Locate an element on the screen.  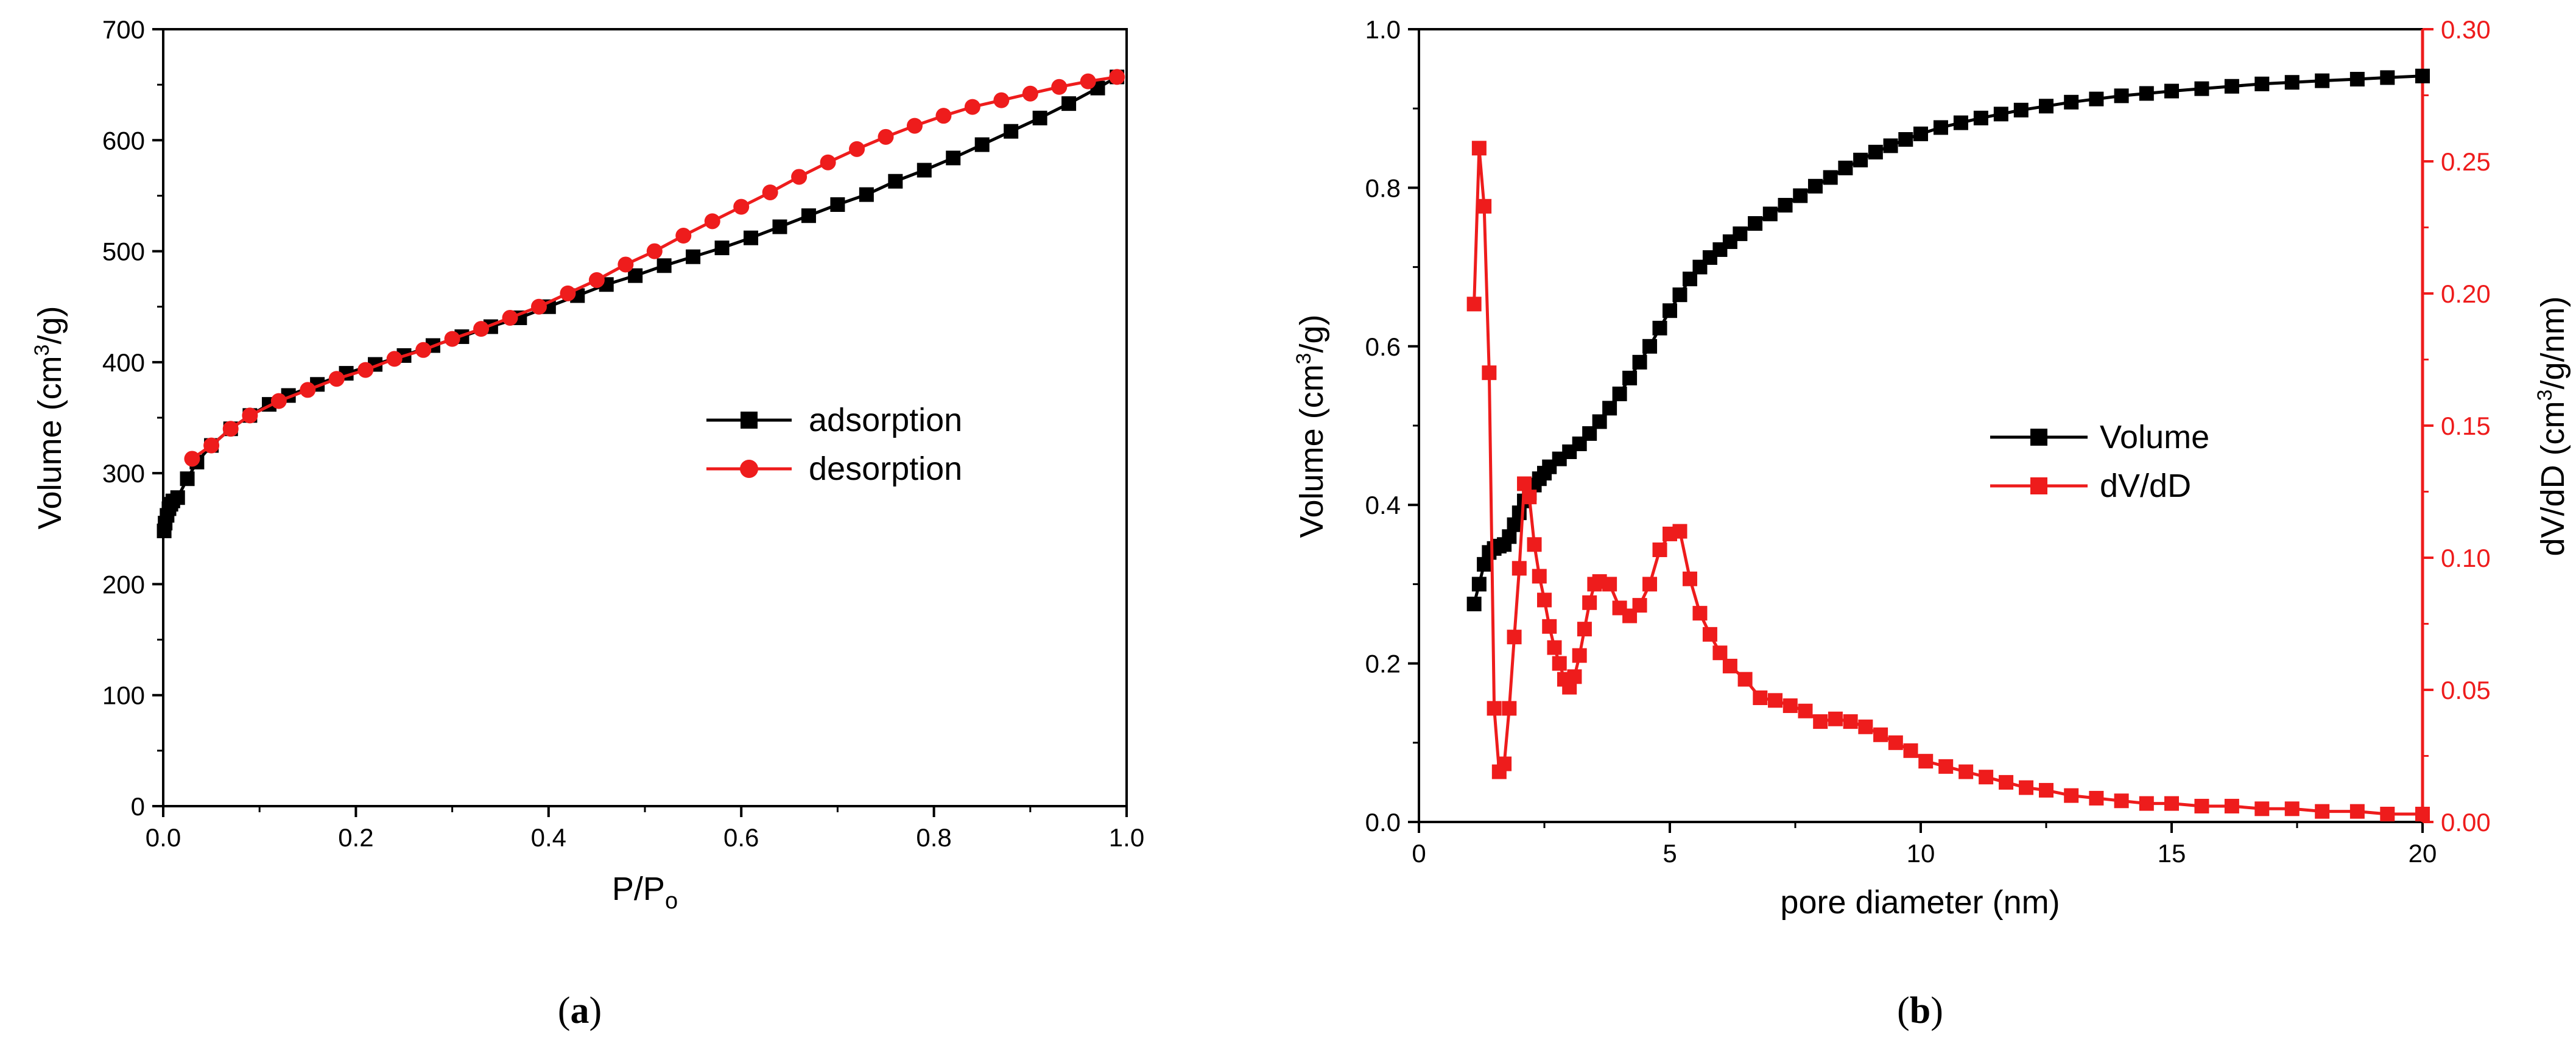
chart-a-panel-letter: a is located at coordinates (580, 1010).